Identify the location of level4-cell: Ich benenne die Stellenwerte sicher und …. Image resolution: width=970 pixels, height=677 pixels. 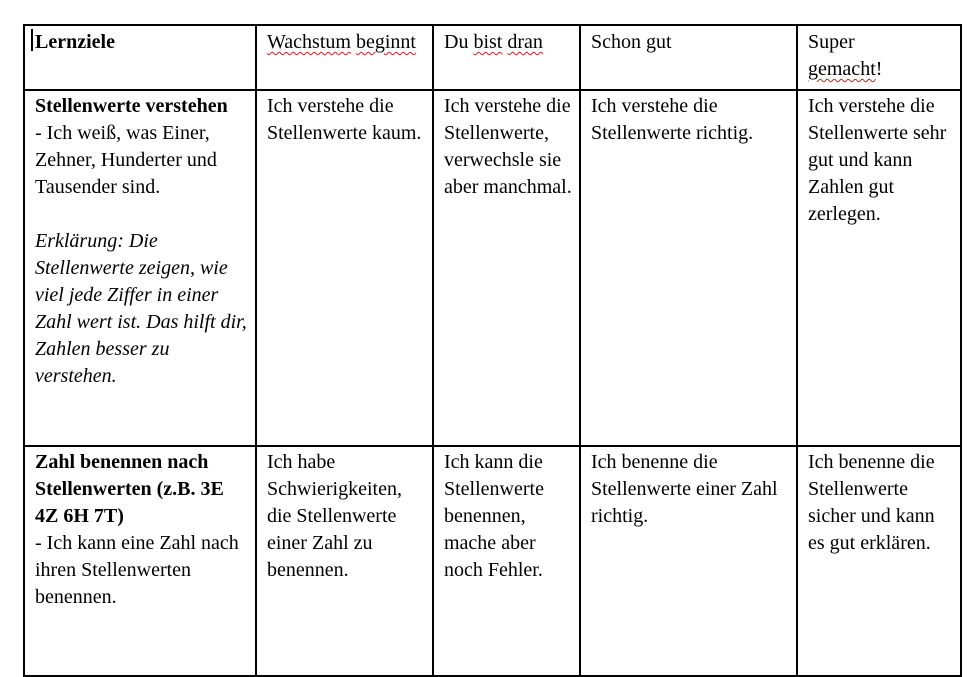
(879, 561).